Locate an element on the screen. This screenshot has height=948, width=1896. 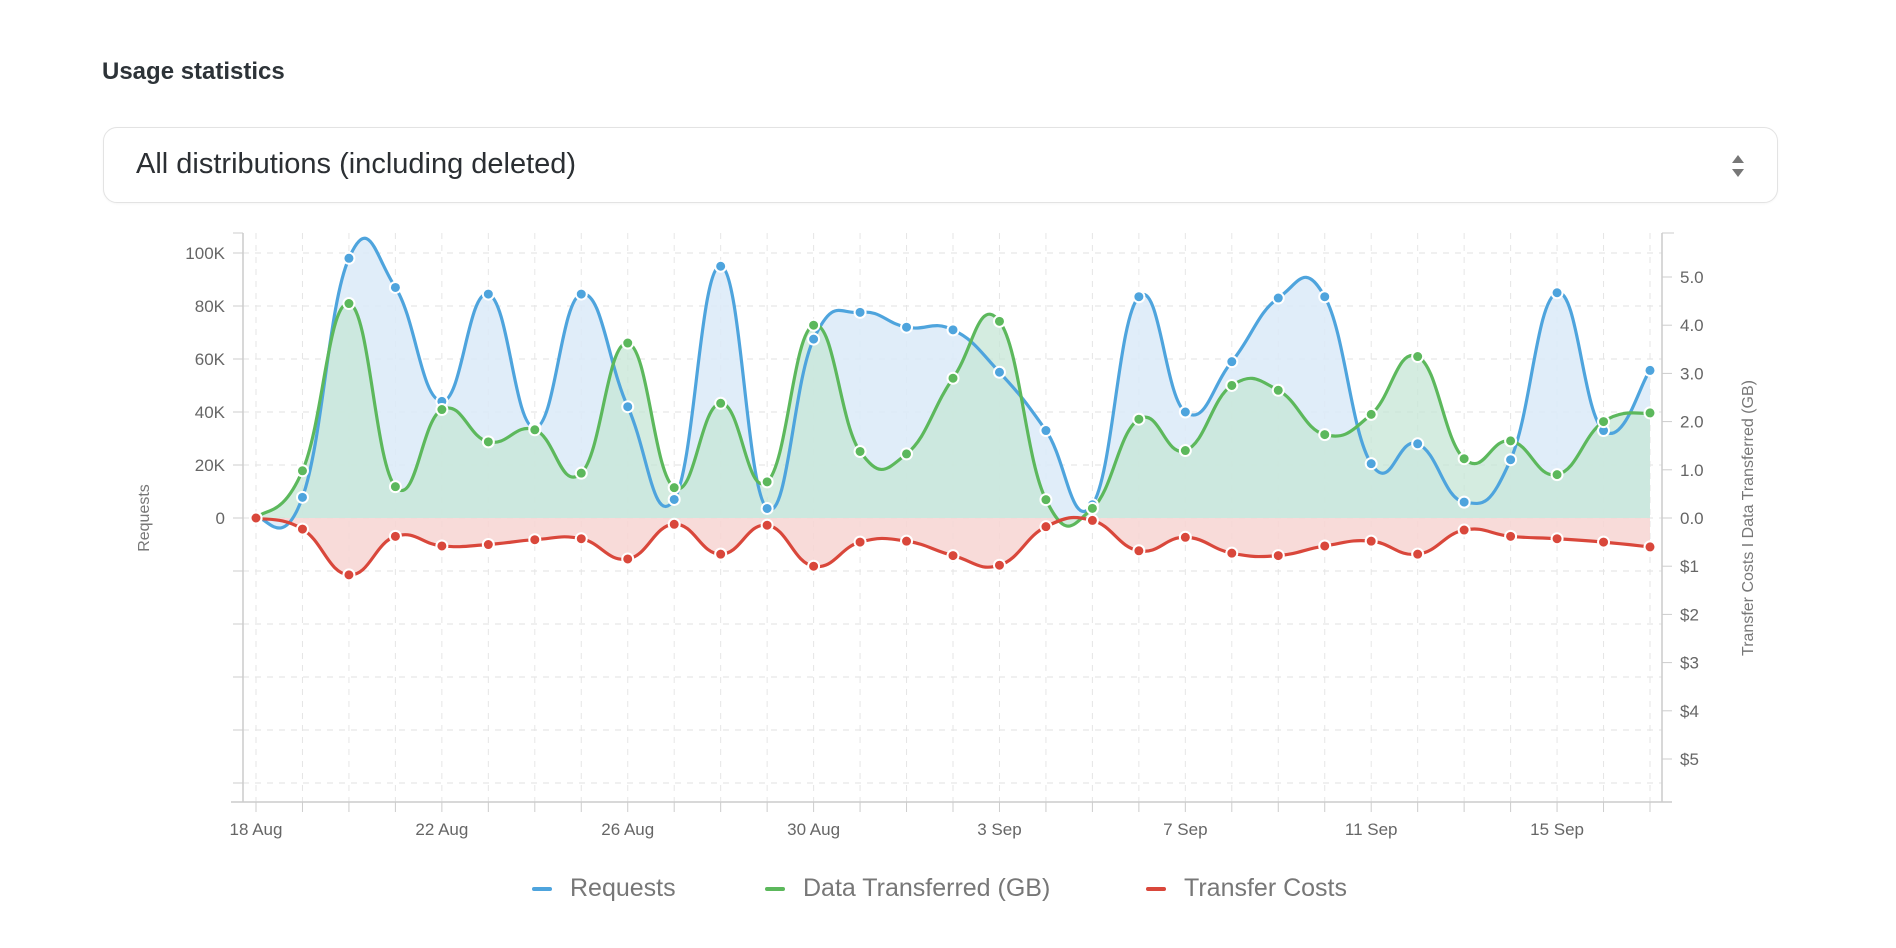
legend-item-data-transferred: Data Transferred (GB) is located at coordinates (907, 888).